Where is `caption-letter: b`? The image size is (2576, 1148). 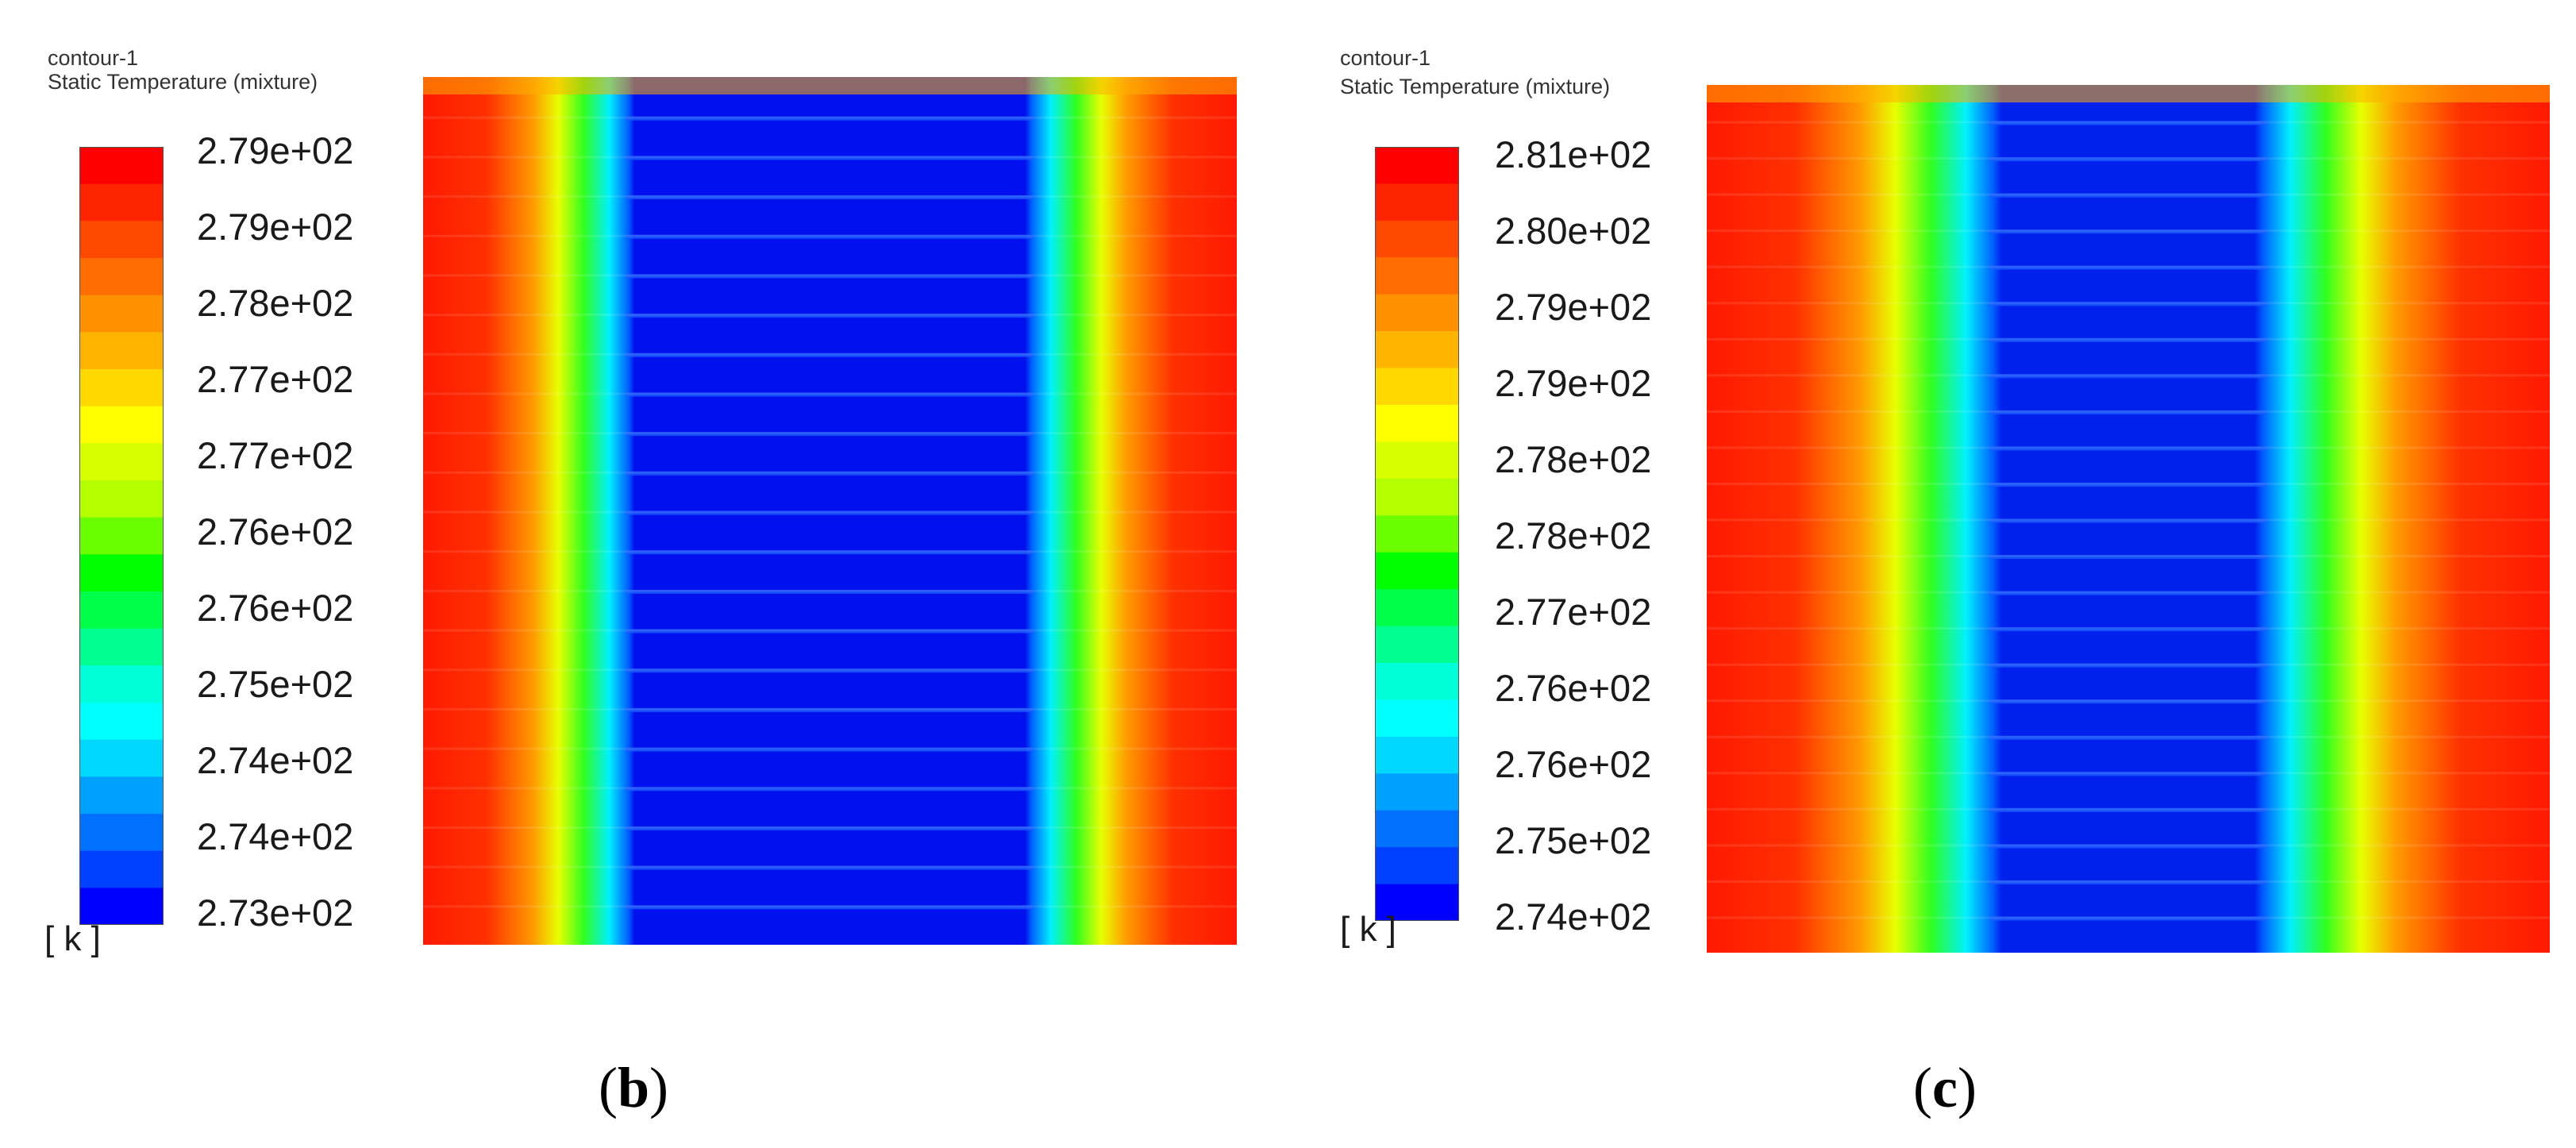 caption-letter: b is located at coordinates (633, 1087).